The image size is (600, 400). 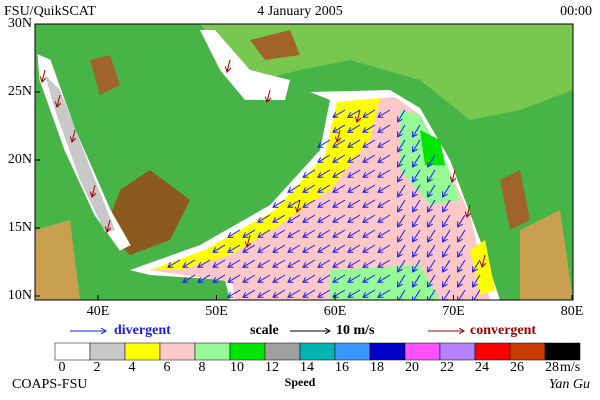 What do you see at coordinates (447, 367) in the screenshot?
I see `colorbar-label: 22` at bounding box center [447, 367].